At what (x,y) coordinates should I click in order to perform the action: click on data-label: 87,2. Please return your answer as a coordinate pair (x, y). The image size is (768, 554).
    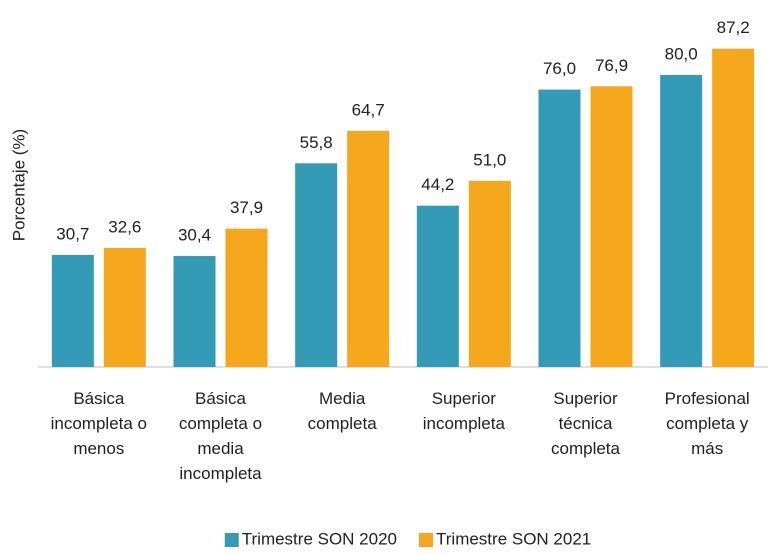
    Looking at the image, I should click on (733, 27).